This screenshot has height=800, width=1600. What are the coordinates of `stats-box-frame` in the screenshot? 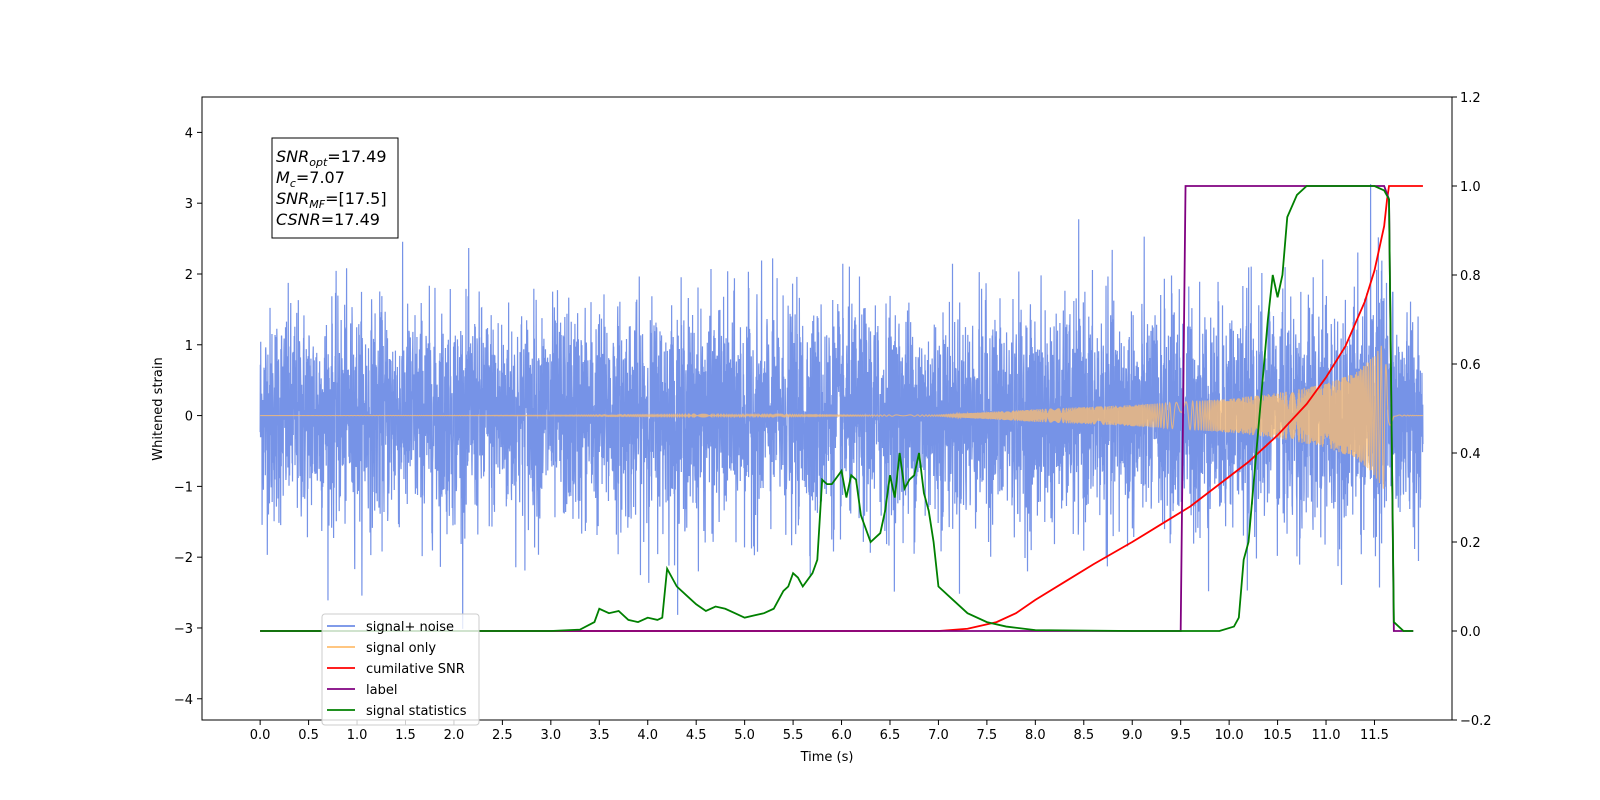 It's located at (335, 188).